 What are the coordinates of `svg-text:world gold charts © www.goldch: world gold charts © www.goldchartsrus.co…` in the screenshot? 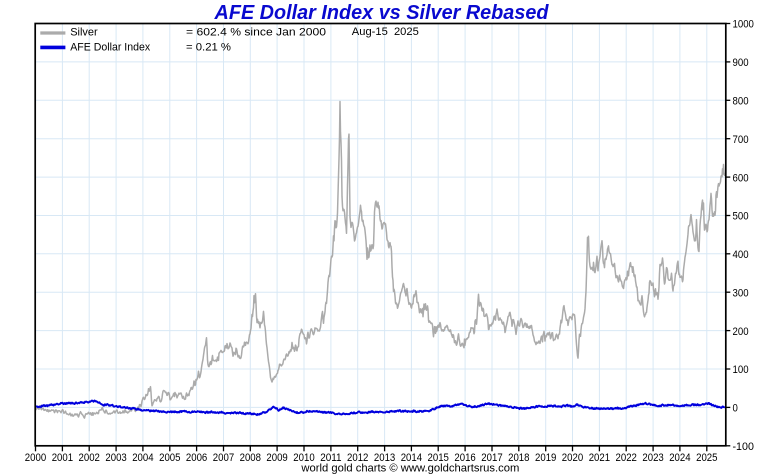 It's located at (409, 469).